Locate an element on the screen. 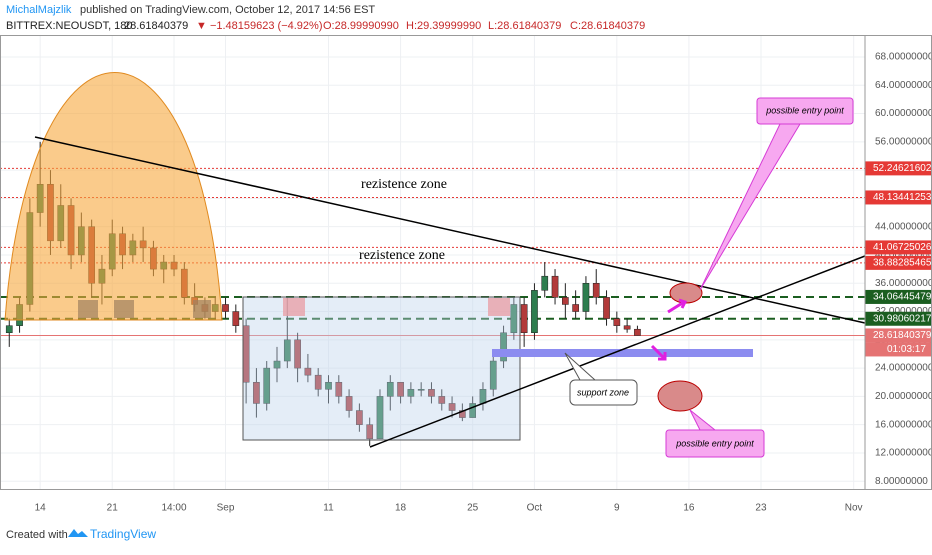  x-tick-label: 9 is located at coordinates (617, 508).